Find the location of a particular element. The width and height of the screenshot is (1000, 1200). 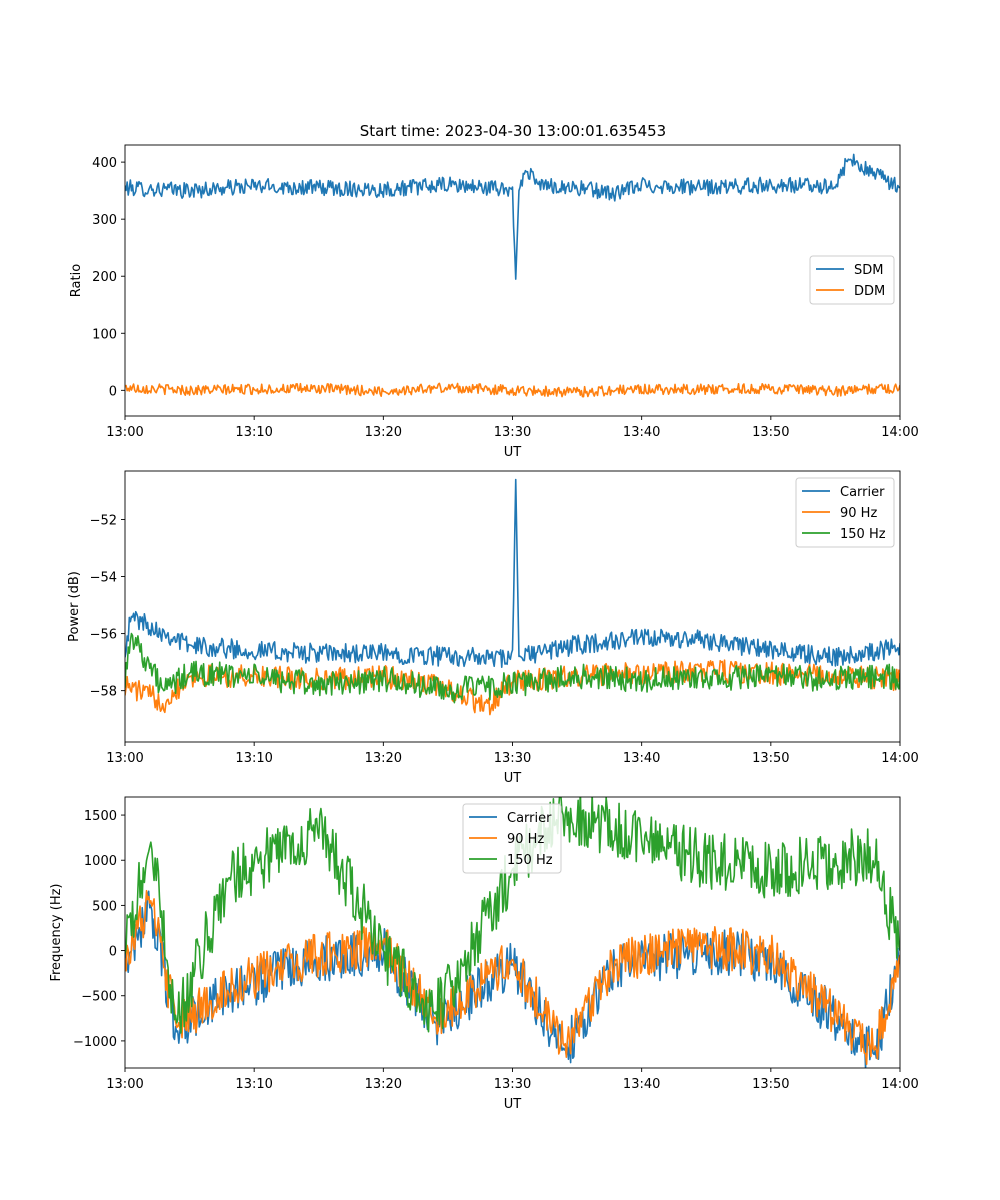

y-tick-label: 1000 is located at coordinates (100, 861).